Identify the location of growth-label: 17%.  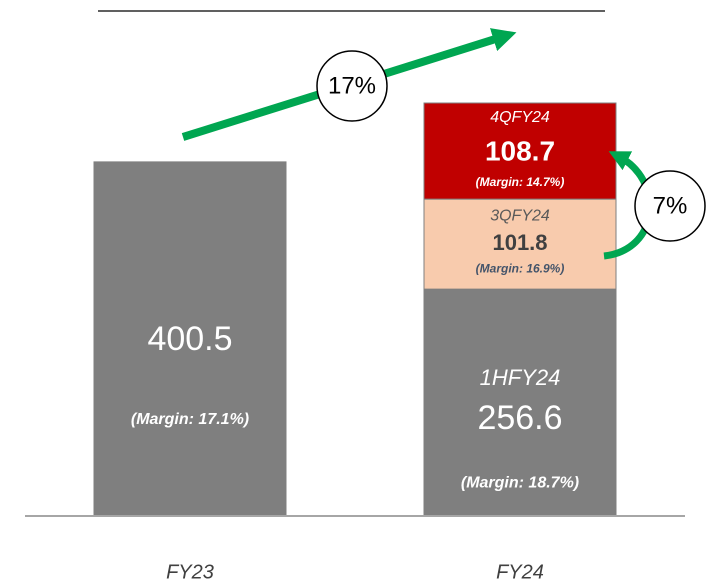
(352, 85).